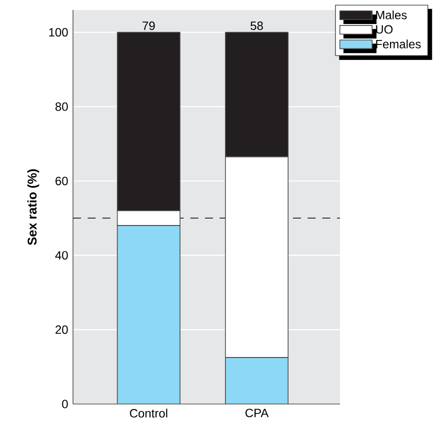 This screenshot has height=426, width=440. What do you see at coordinates (33, 207) in the screenshot?
I see `y-axis-title: Sex ratio (%)` at bounding box center [33, 207].